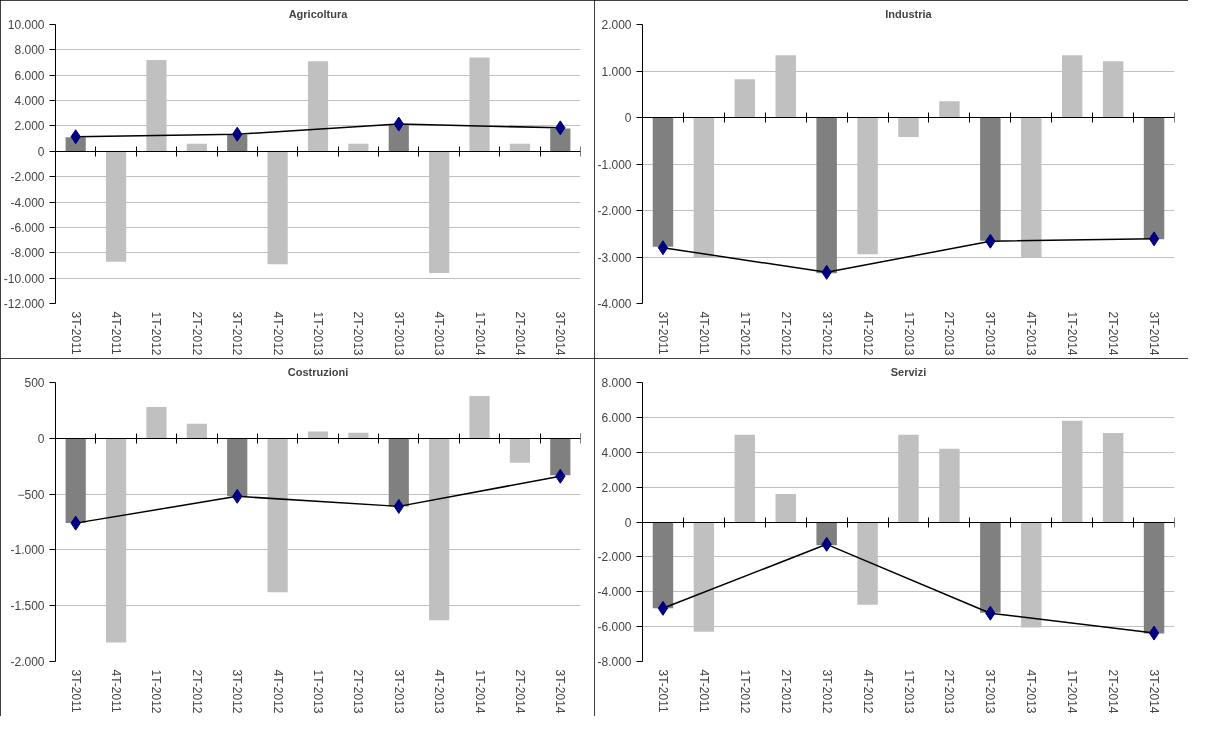 The height and width of the screenshot is (745, 1206). Describe the element at coordinates (909, 13) in the screenshot. I see `chart-title: Industria` at that location.